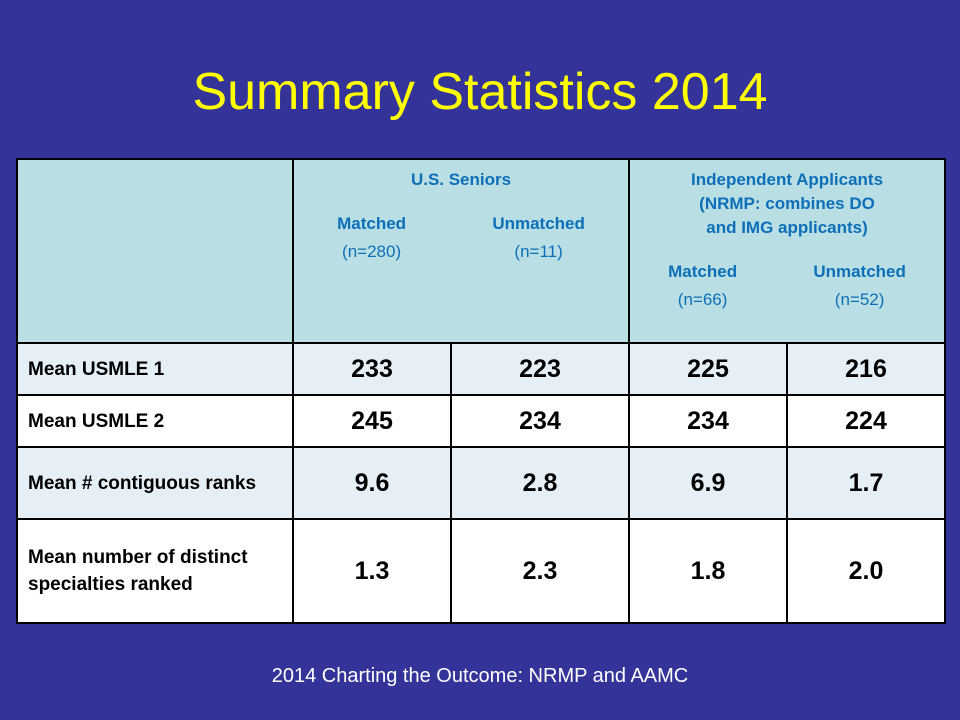 Image resolution: width=960 pixels, height=720 pixels. I want to click on us-matched-label: Matched, so click(372, 223).